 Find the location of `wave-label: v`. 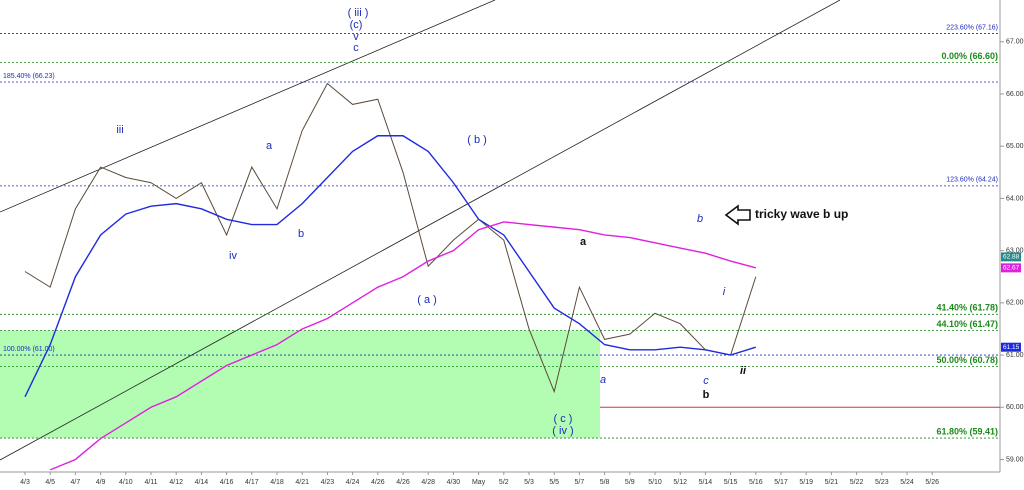

wave-label: v is located at coordinates (356, 37).